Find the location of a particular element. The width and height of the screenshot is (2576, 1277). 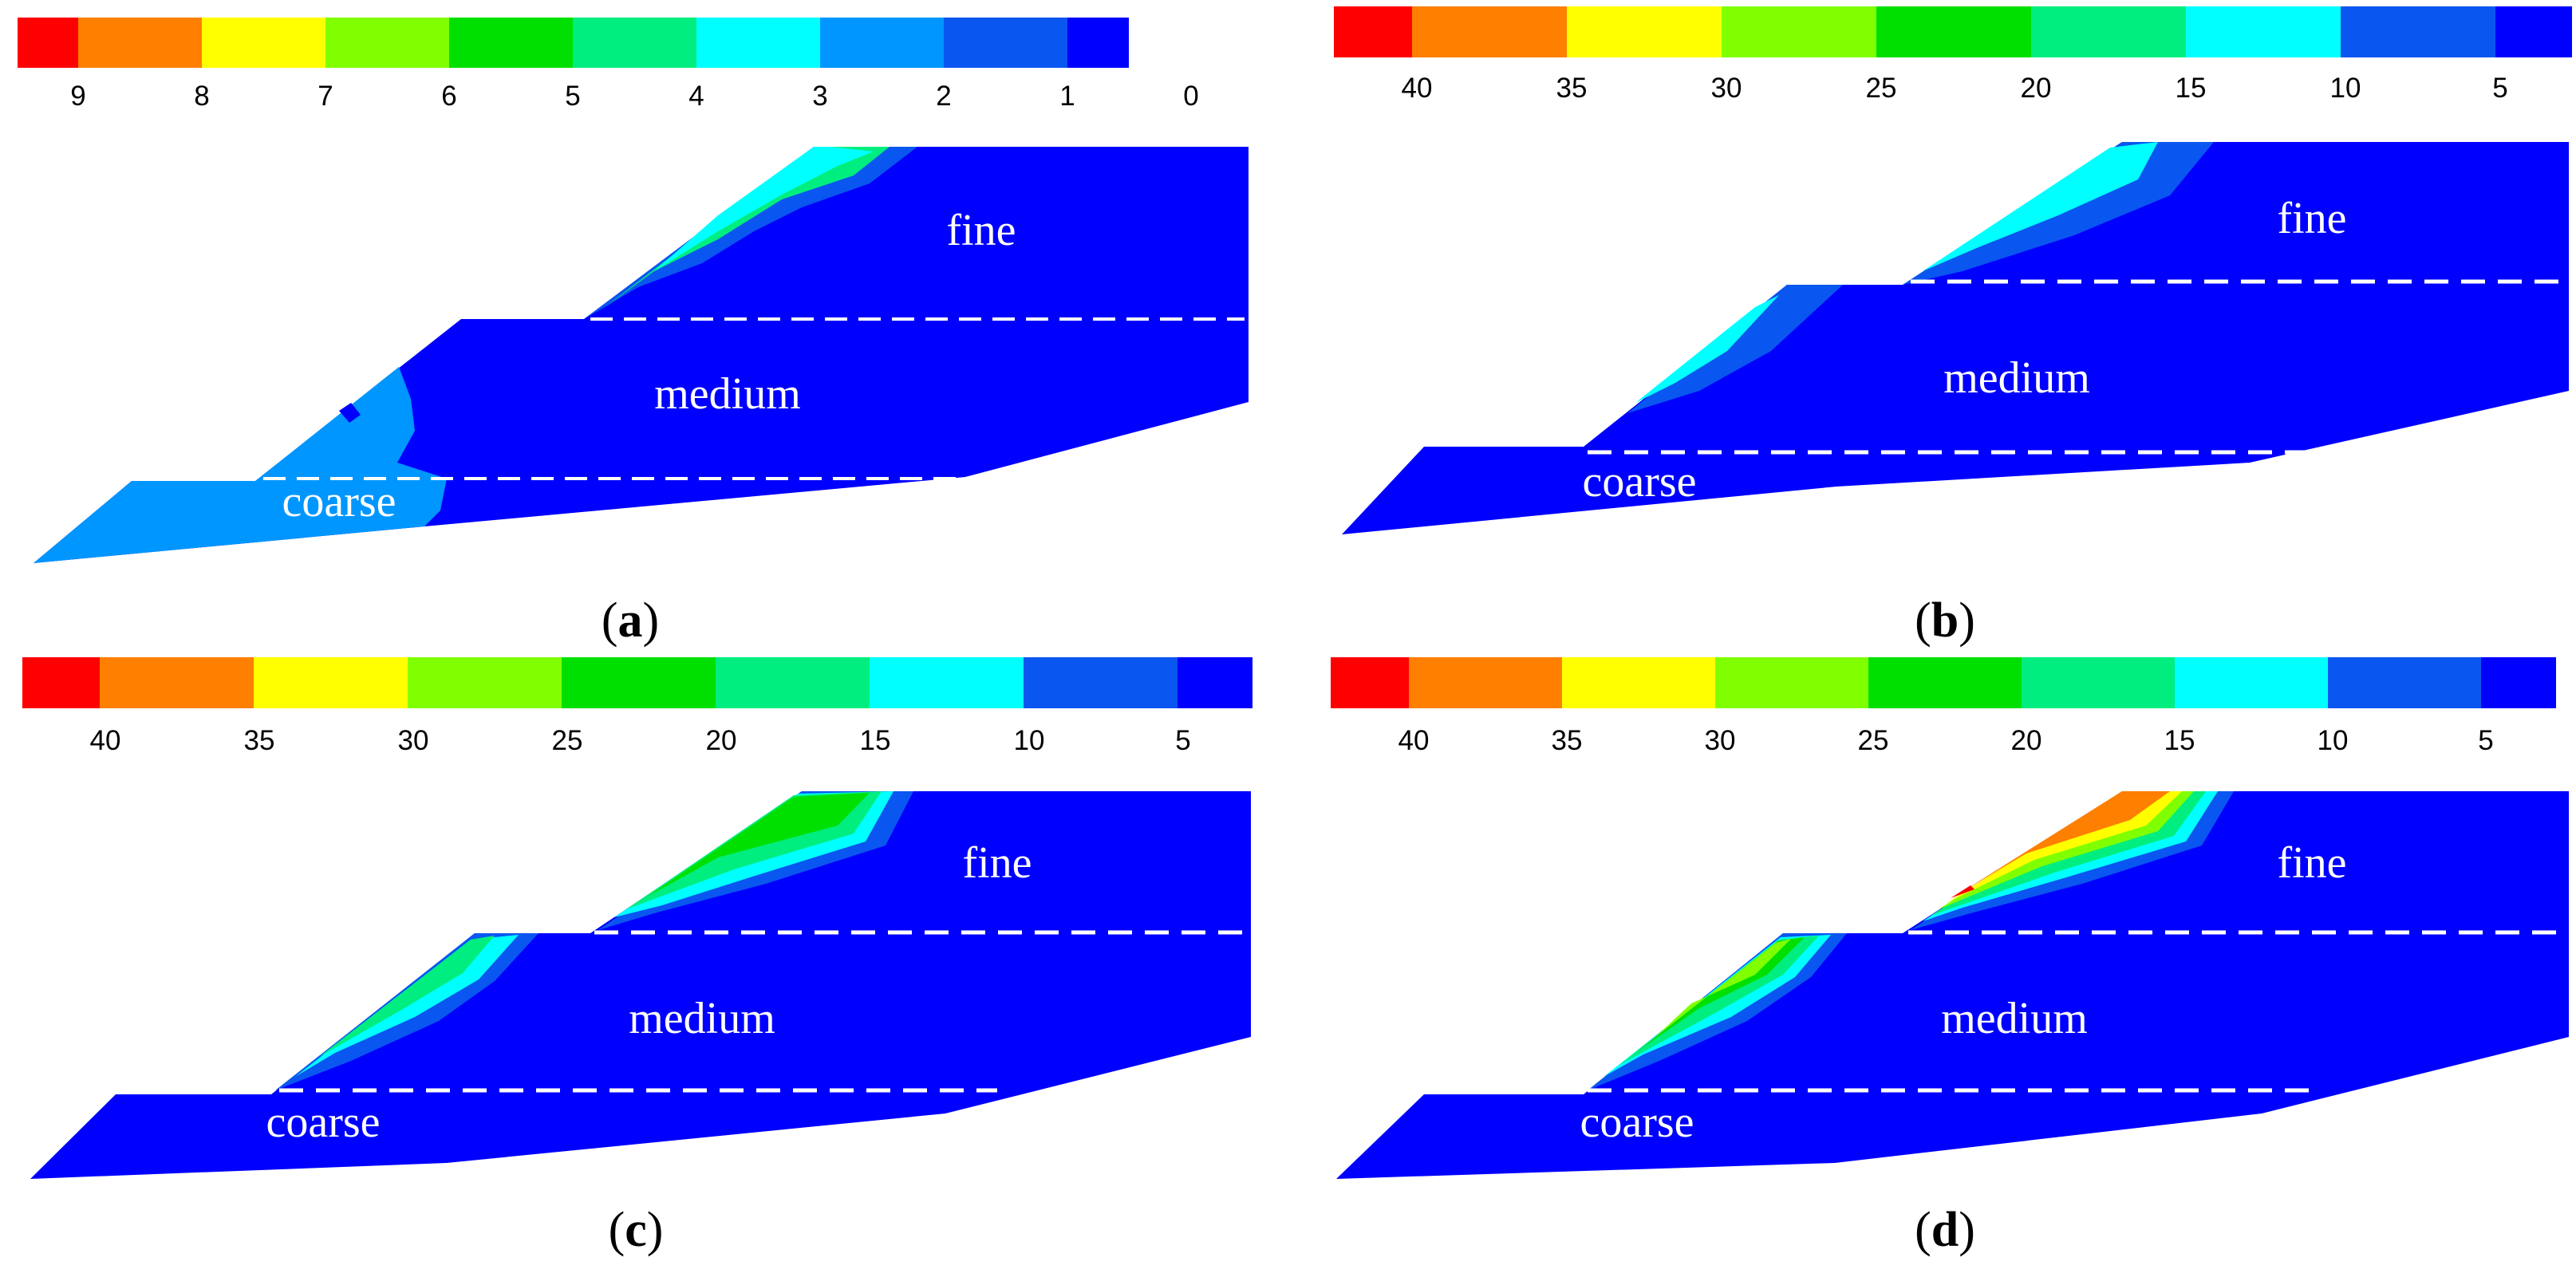

svg-text: (c) is located at coordinates (636, 1230).